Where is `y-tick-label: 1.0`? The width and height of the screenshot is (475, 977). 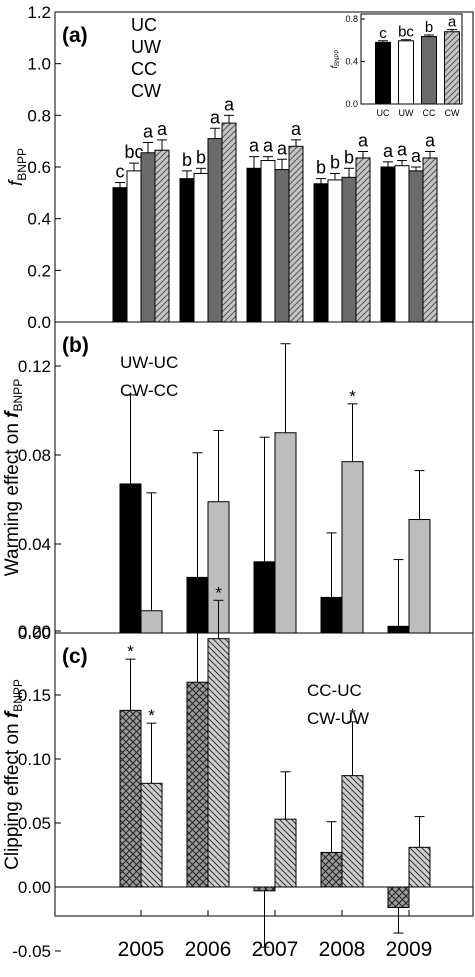 y-tick-label: 1.0 is located at coordinates (39, 64).